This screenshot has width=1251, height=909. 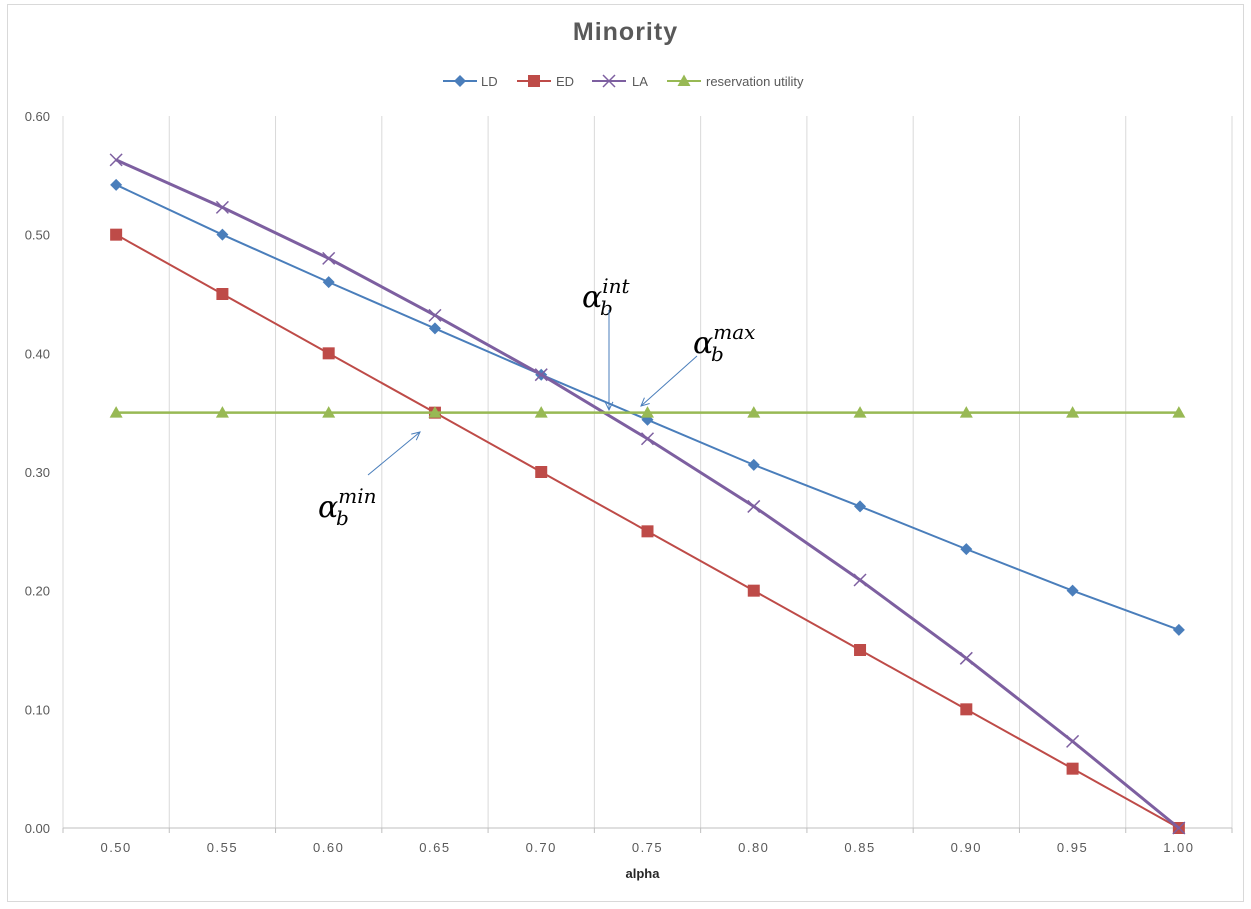 What do you see at coordinates (37, 353) in the screenshot?
I see `y-tick-label: 0.40` at bounding box center [37, 353].